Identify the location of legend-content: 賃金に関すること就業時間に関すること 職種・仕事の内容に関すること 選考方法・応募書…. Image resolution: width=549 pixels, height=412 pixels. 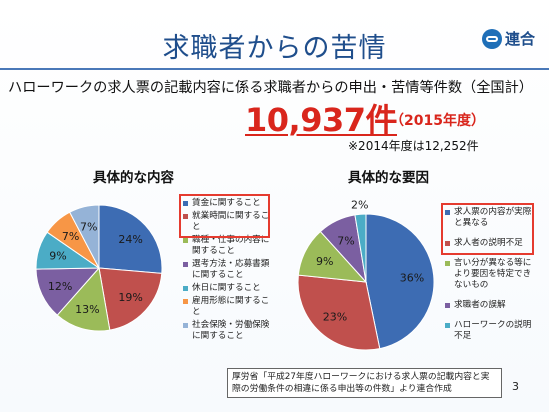
(227, 271).